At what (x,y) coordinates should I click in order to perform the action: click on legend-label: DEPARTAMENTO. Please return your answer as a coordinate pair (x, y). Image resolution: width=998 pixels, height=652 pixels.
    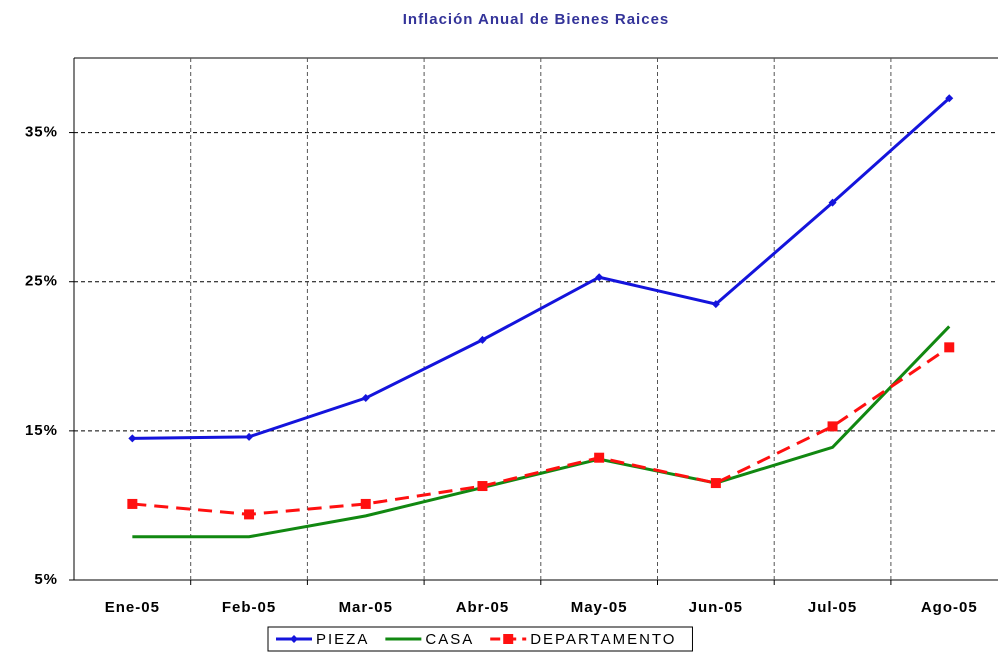
    Looking at the image, I should click on (603, 639).